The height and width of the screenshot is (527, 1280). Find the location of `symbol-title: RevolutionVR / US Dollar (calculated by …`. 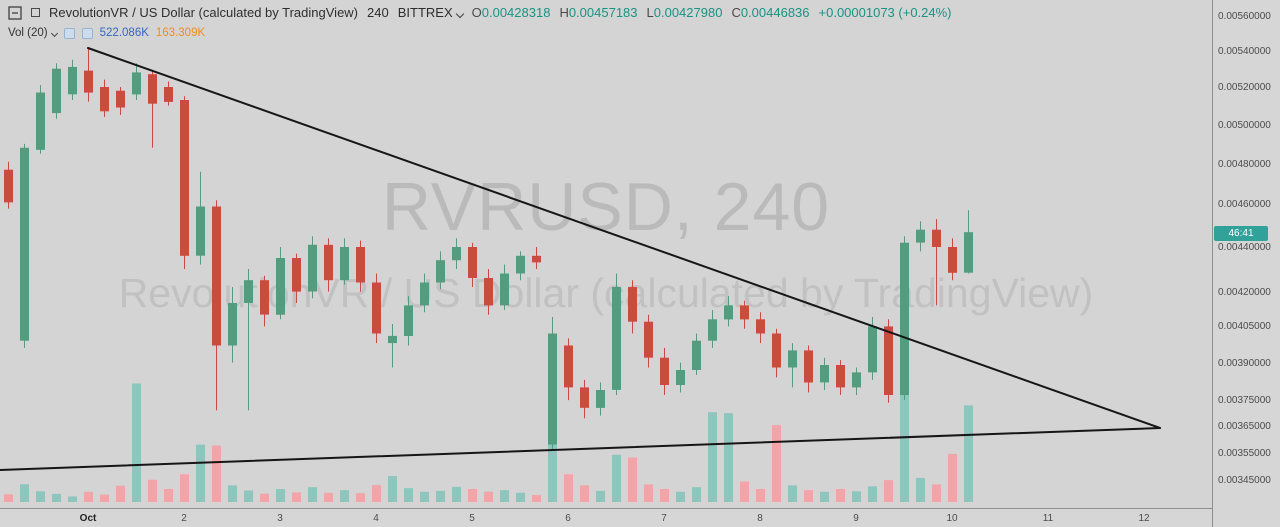

symbol-title: RevolutionVR / US Dollar (calculated by … is located at coordinates (204, 12).